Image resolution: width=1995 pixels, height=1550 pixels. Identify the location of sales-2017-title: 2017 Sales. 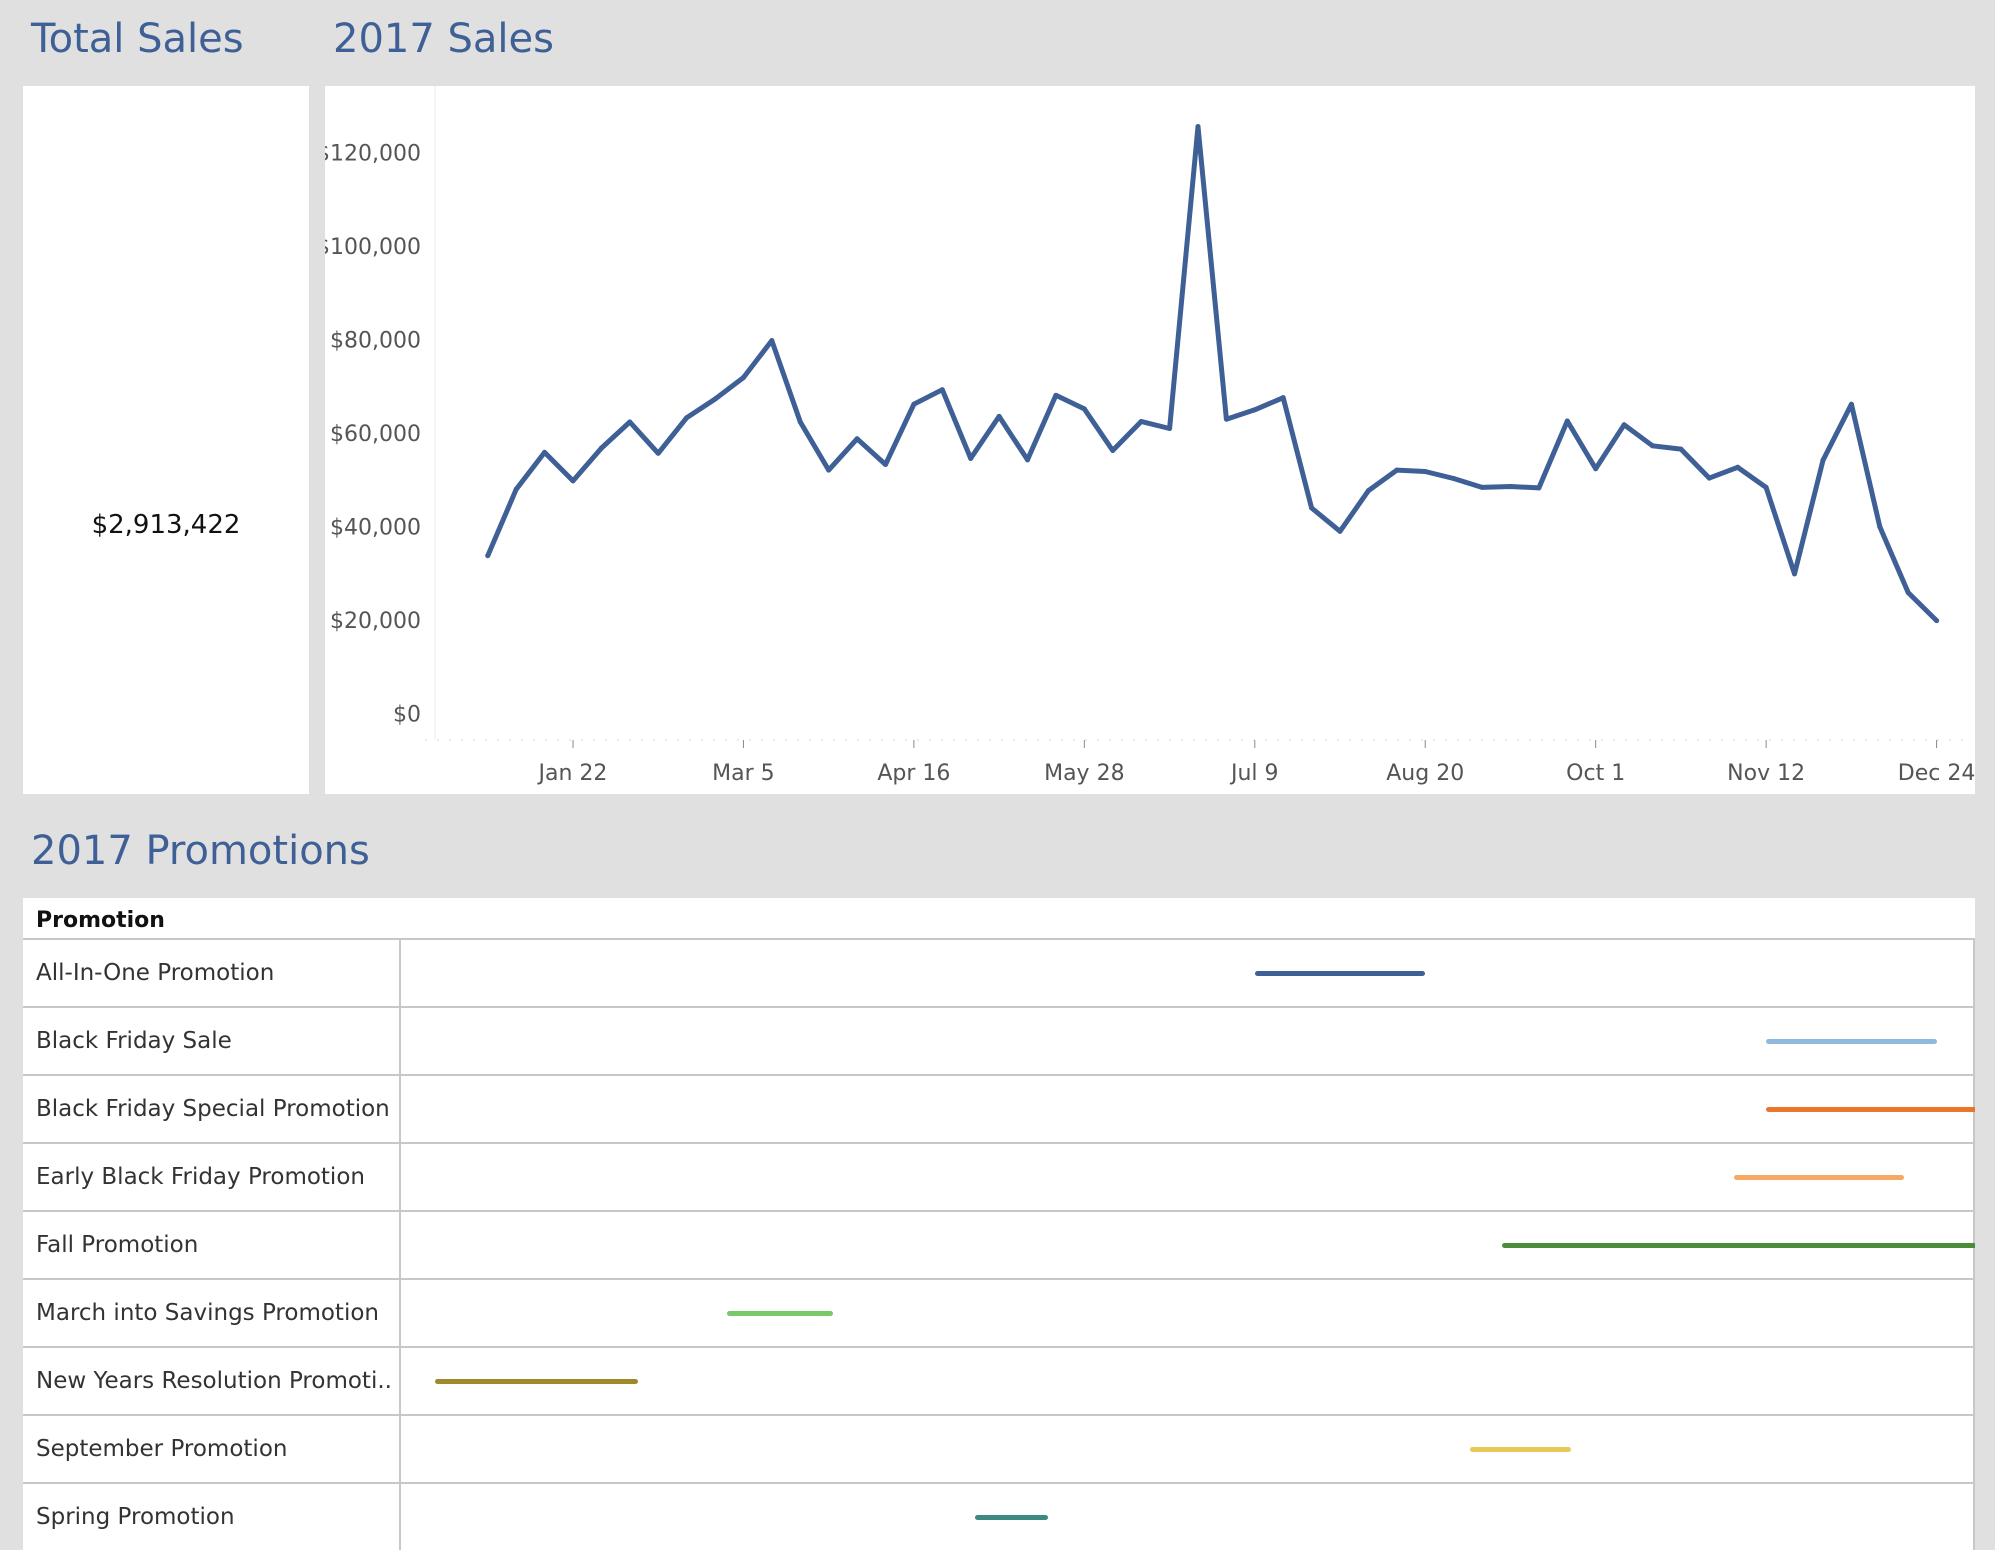
(443, 39).